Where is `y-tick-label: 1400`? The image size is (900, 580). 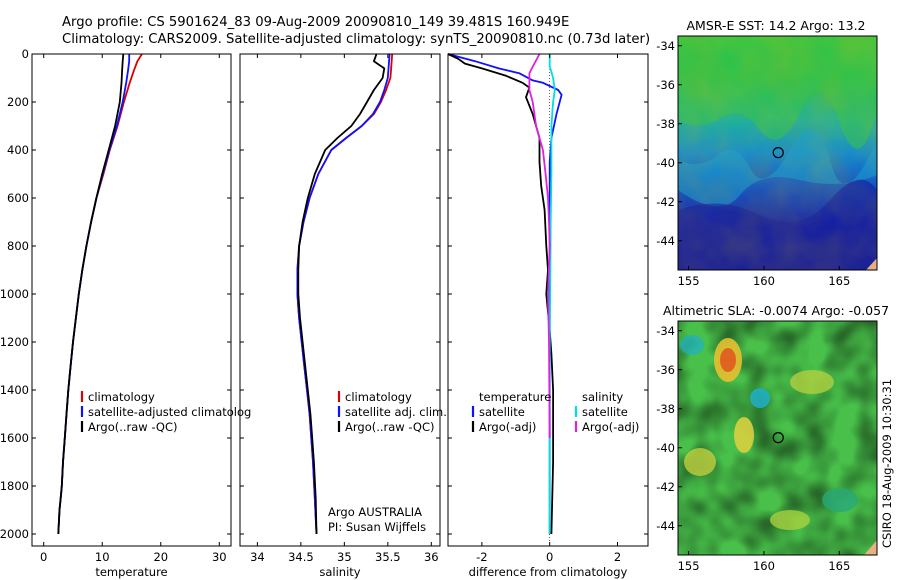
y-tick-label: 1400 is located at coordinates (14, 390).